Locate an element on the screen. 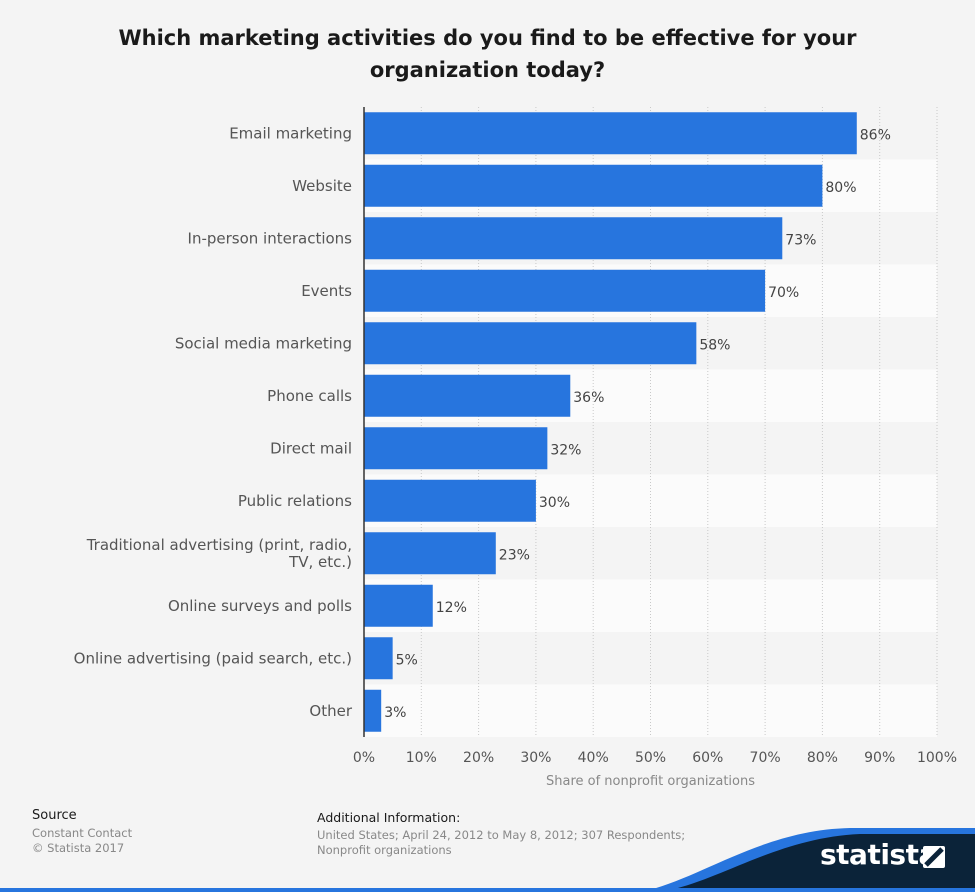 The image size is (975, 892). statista-logo-text: statista is located at coordinates (878, 854).